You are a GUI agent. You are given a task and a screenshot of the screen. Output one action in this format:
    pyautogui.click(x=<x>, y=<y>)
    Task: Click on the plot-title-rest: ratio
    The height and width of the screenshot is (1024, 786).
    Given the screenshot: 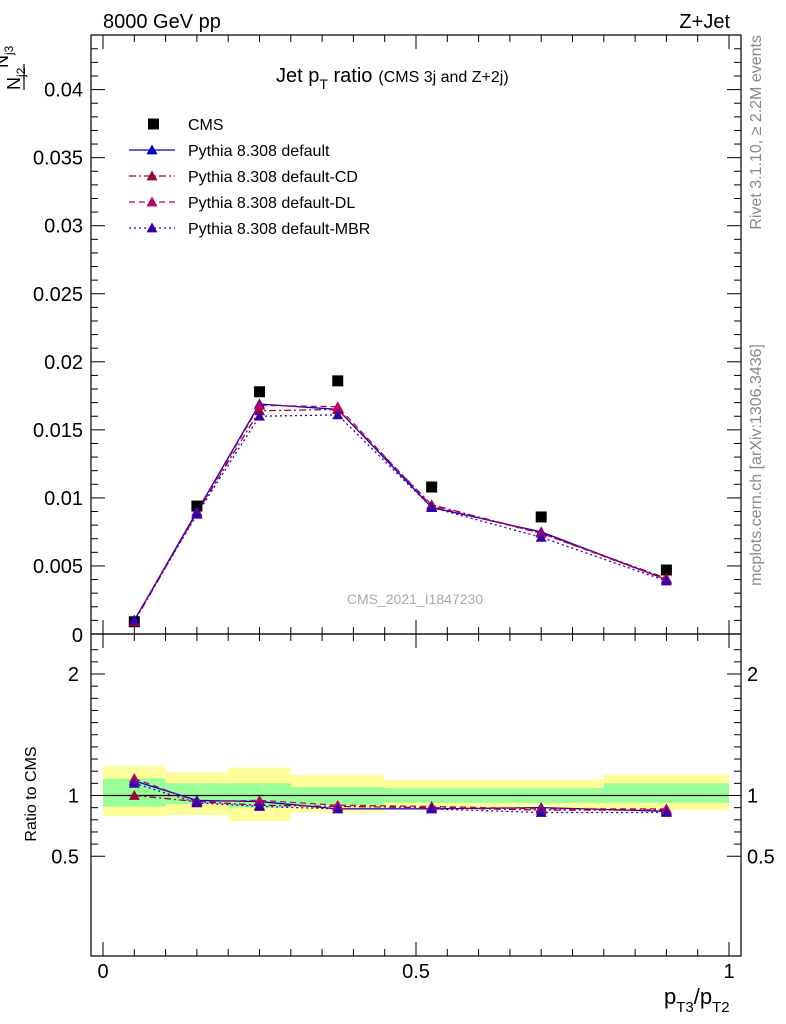 What is the action you would take?
    pyautogui.click(x=350, y=76)
    